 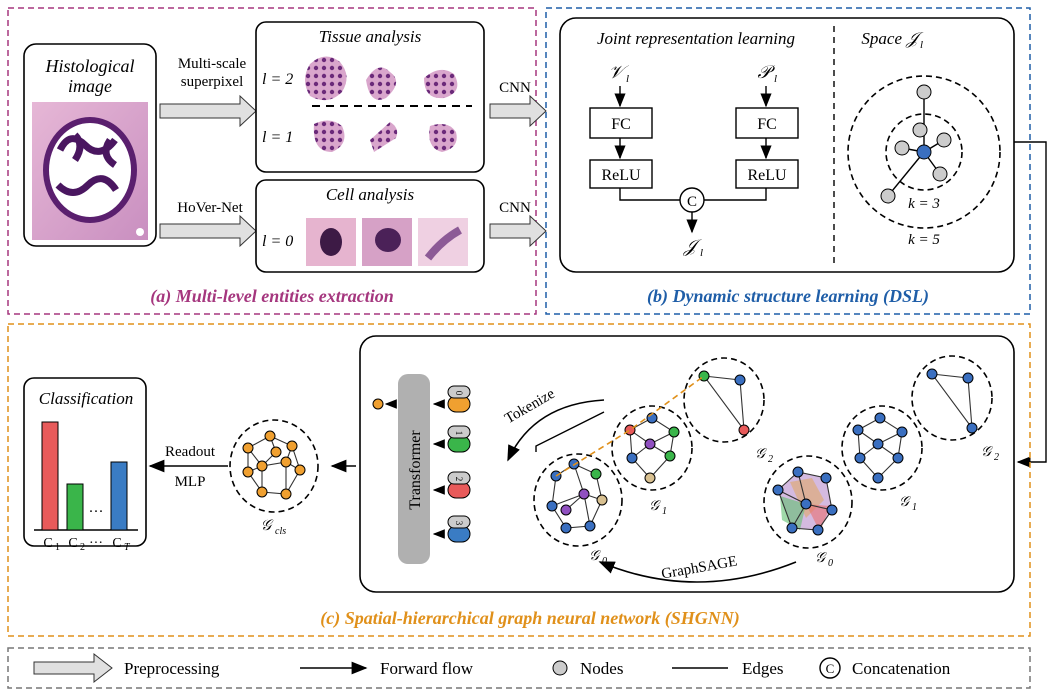 I want to click on tissue-box, so click(x=370, y=97).